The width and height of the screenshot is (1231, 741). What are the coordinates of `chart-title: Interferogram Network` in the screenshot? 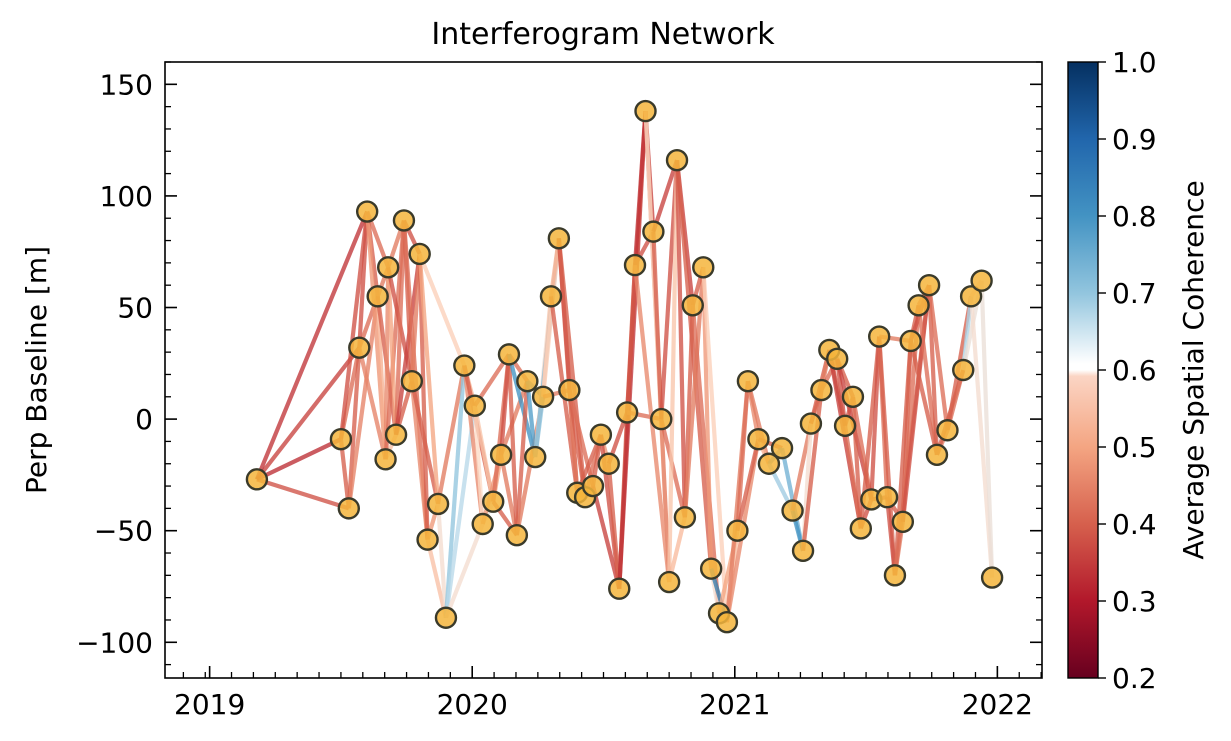 It's located at (603, 34).